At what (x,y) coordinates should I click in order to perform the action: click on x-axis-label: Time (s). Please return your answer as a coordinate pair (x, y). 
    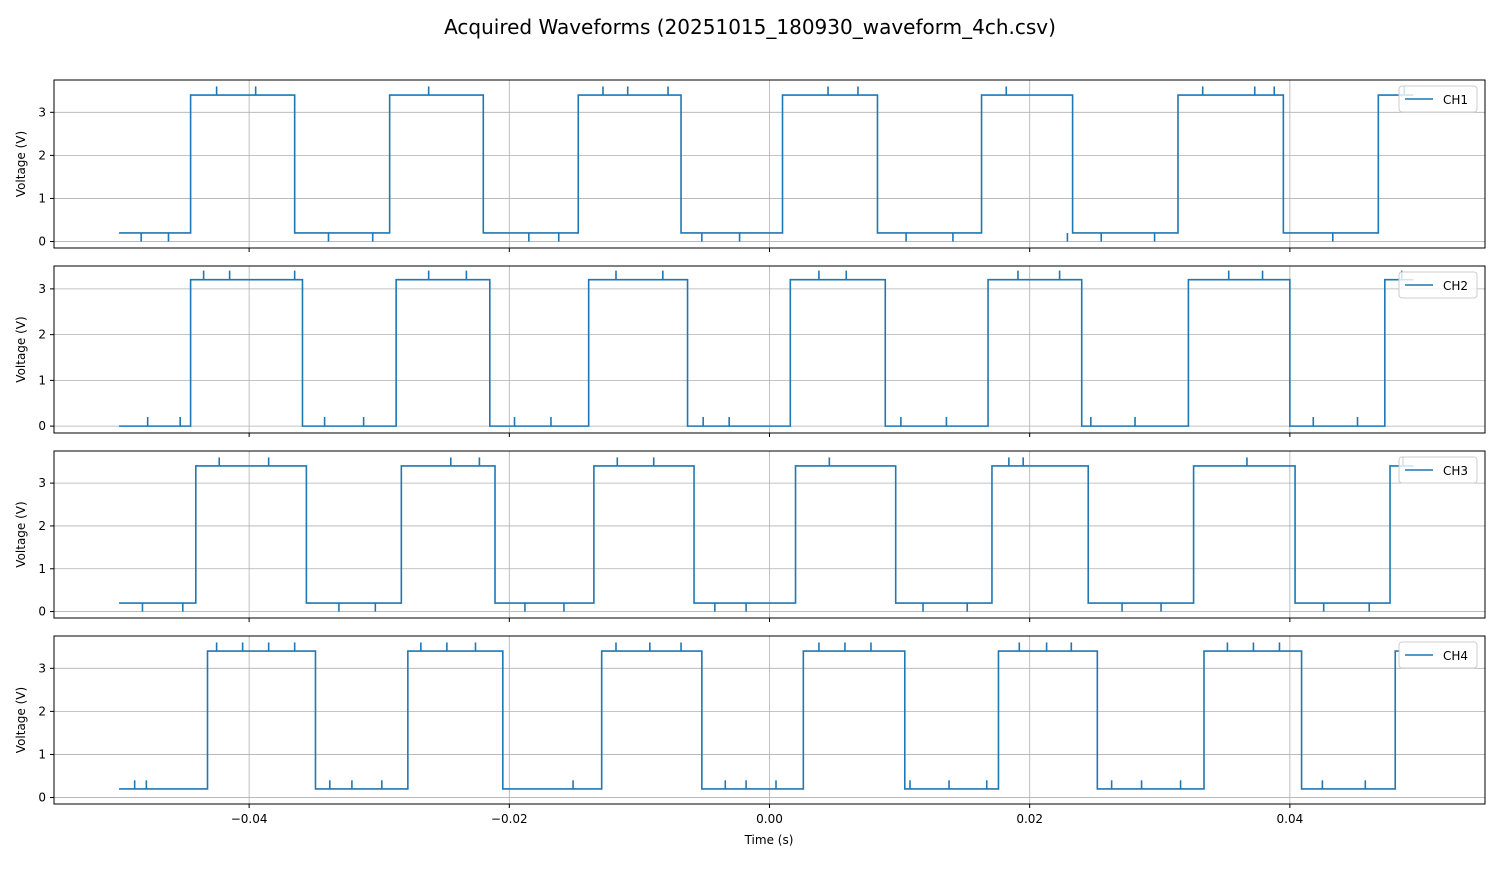
    Looking at the image, I should click on (769, 840).